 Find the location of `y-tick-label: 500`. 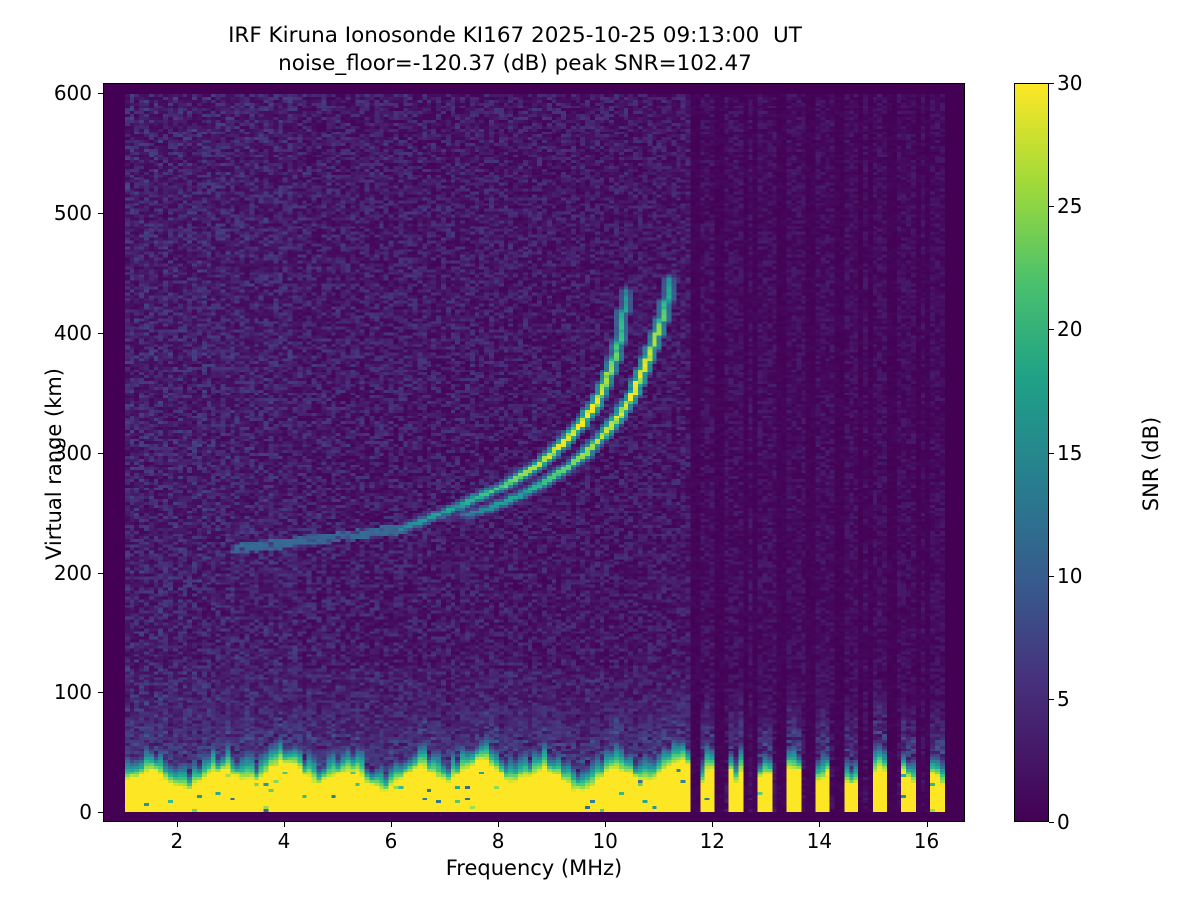

y-tick-label: 500 is located at coordinates (72, 212).